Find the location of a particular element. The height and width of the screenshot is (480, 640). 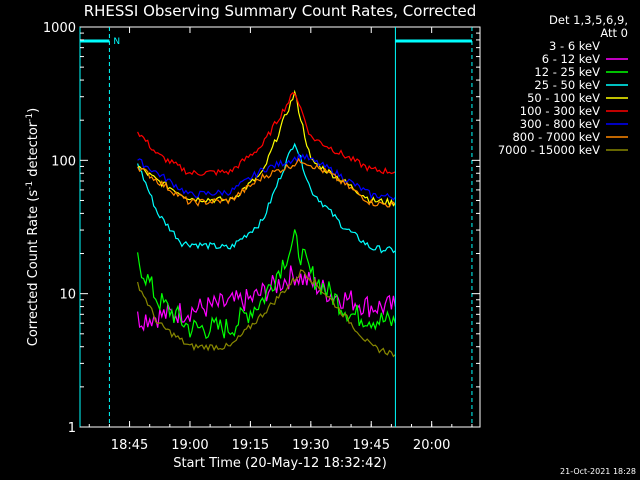

x-tick-label-1: 19:00 is located at coordinates (189, 445).